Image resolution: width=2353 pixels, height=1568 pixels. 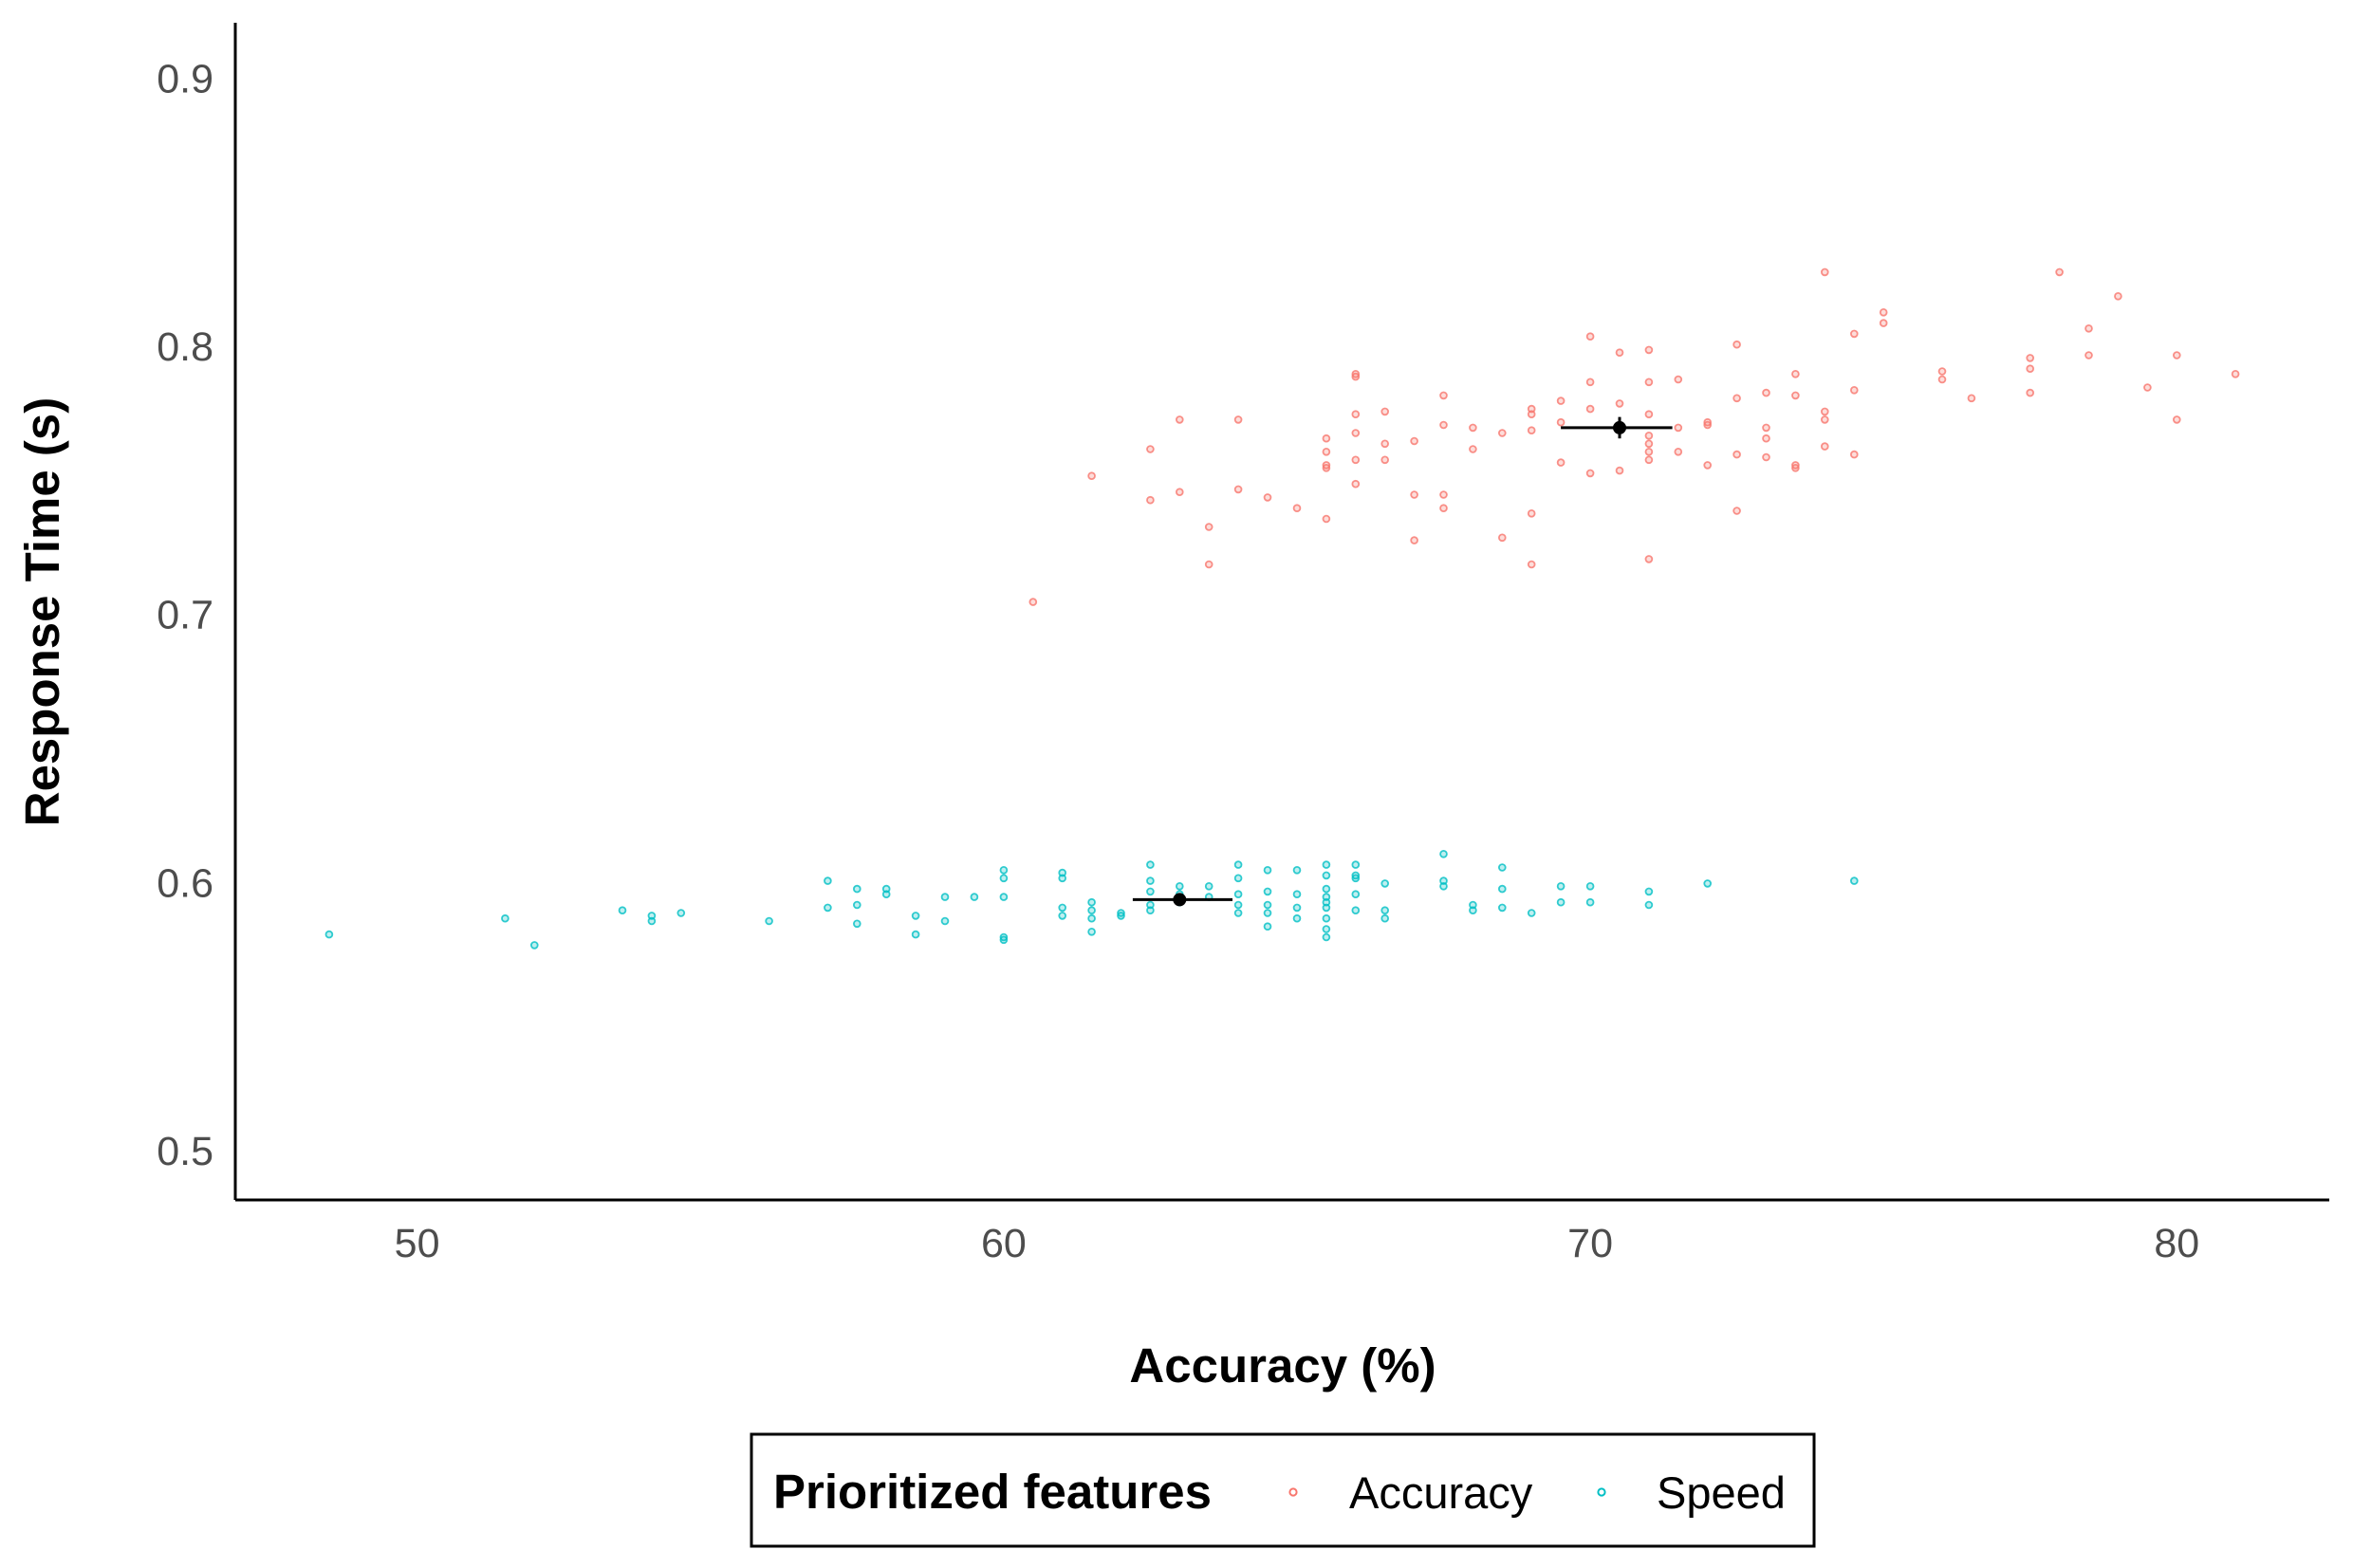 What do you see at coordinates (1283, 1490) in the screenshot?
I see `legend-box` at bounding box center [1283, 1490].